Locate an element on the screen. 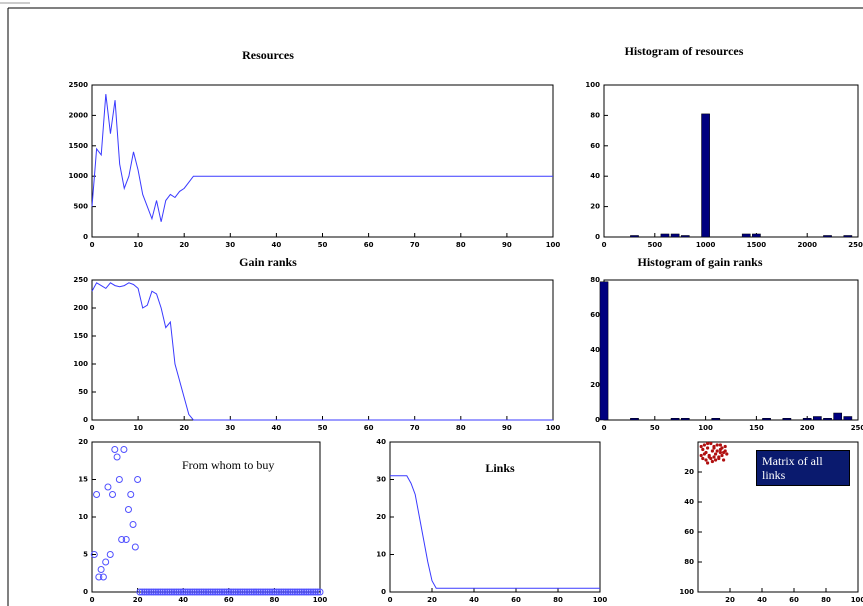 This screenshot has height=606, width=863. y-tick-label: 250 is located at coordinates (80, 280).